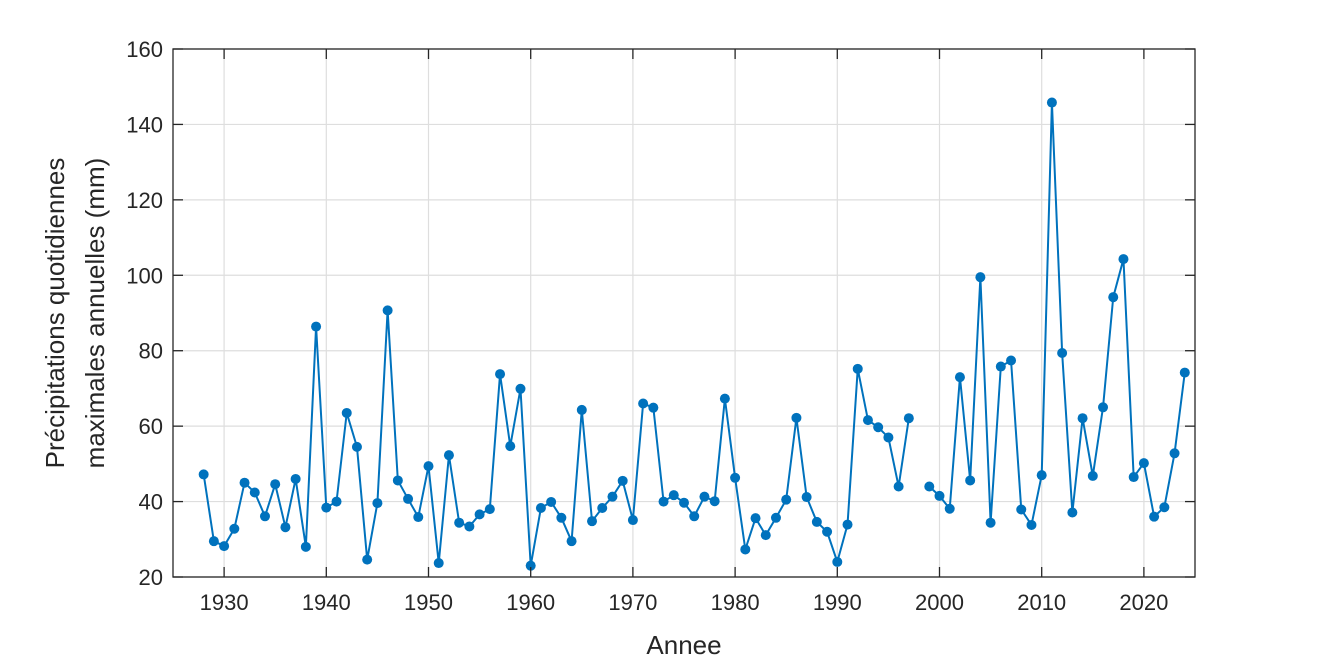 This screenshot has width=1320, height=662. I want to click on x-tick-label: 1930, so click(224, 602).